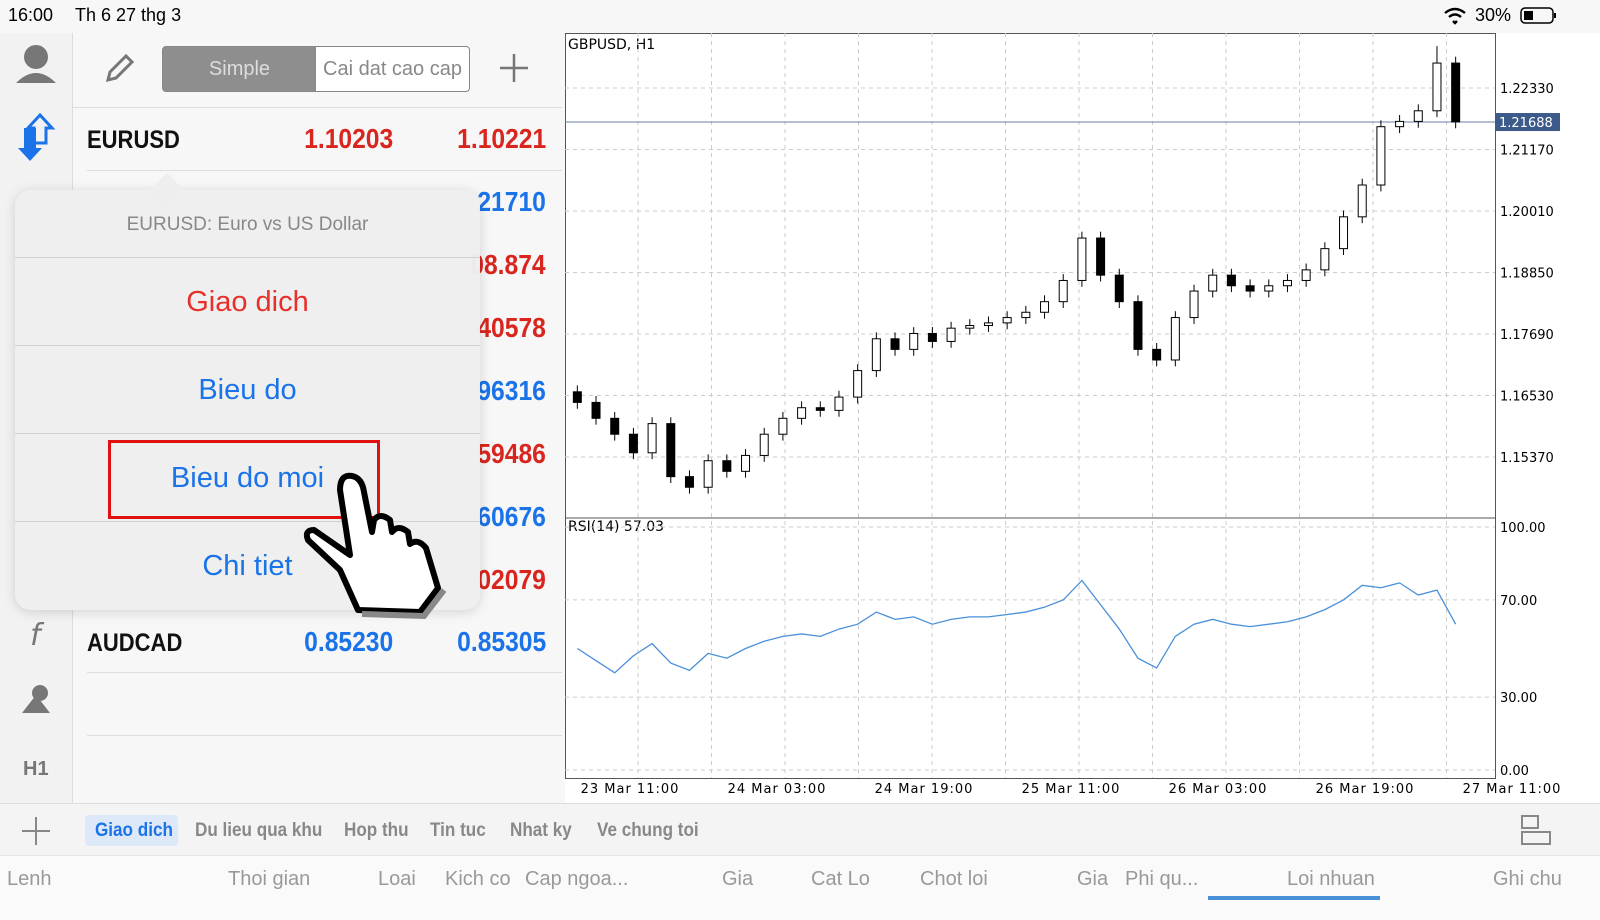 Image resolution: width=1600 pixels, height=920 pixels. Describe the element at coordinates (128, 15) in the screenshot. I see `status-date: Th 6 27 thg 3` at that location.